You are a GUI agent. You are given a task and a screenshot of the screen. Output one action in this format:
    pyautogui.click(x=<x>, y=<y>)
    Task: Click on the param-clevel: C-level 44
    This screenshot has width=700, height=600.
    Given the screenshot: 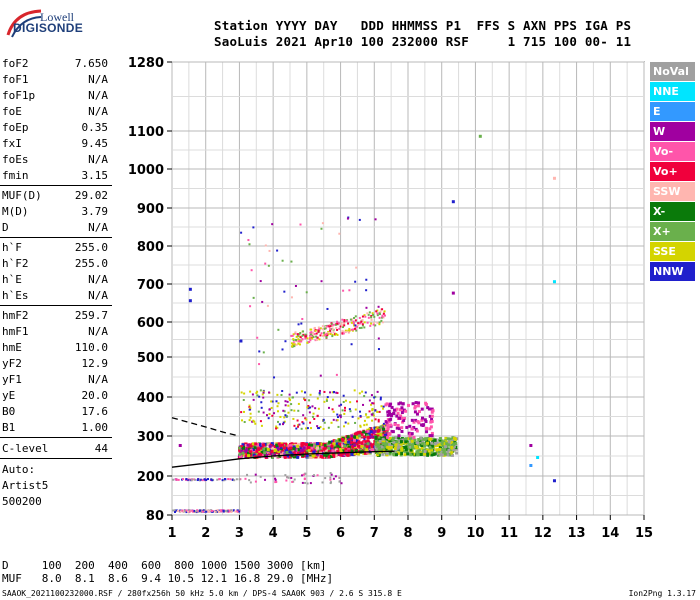 What is the action you would take?
    pyautogui.click(x=56, y=449)
    